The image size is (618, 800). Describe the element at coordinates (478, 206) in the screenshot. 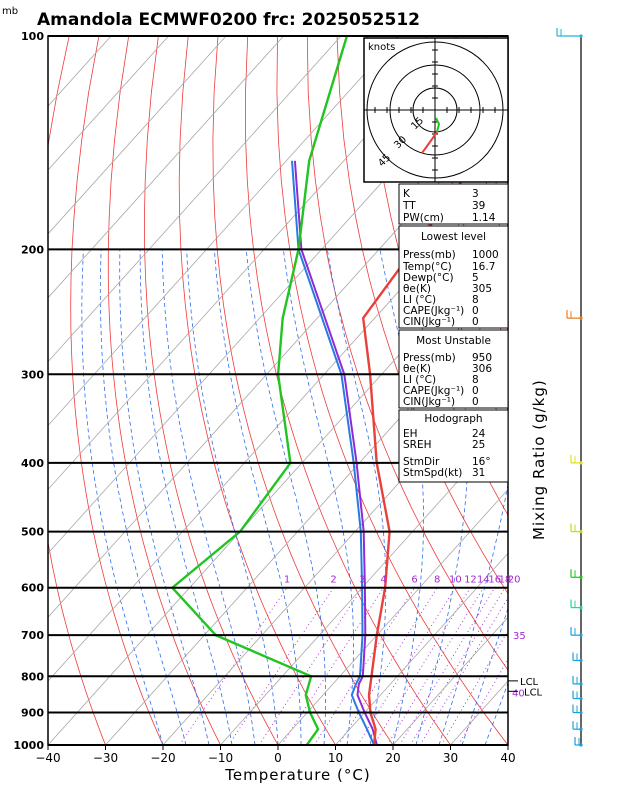

I see `total-totals-value: 39` at that location.